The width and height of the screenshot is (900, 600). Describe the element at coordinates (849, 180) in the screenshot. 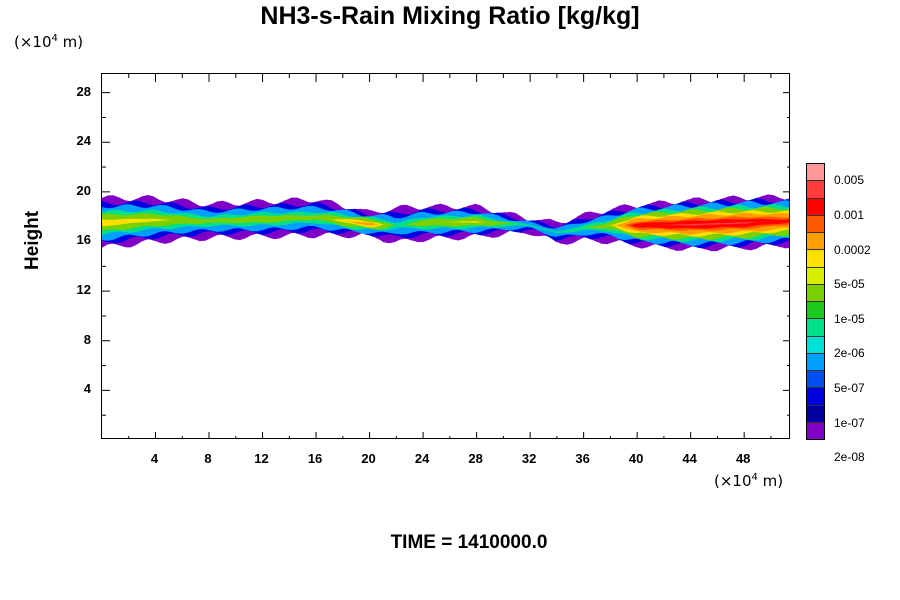

I see `colorbar-label: 0.005` at that location.